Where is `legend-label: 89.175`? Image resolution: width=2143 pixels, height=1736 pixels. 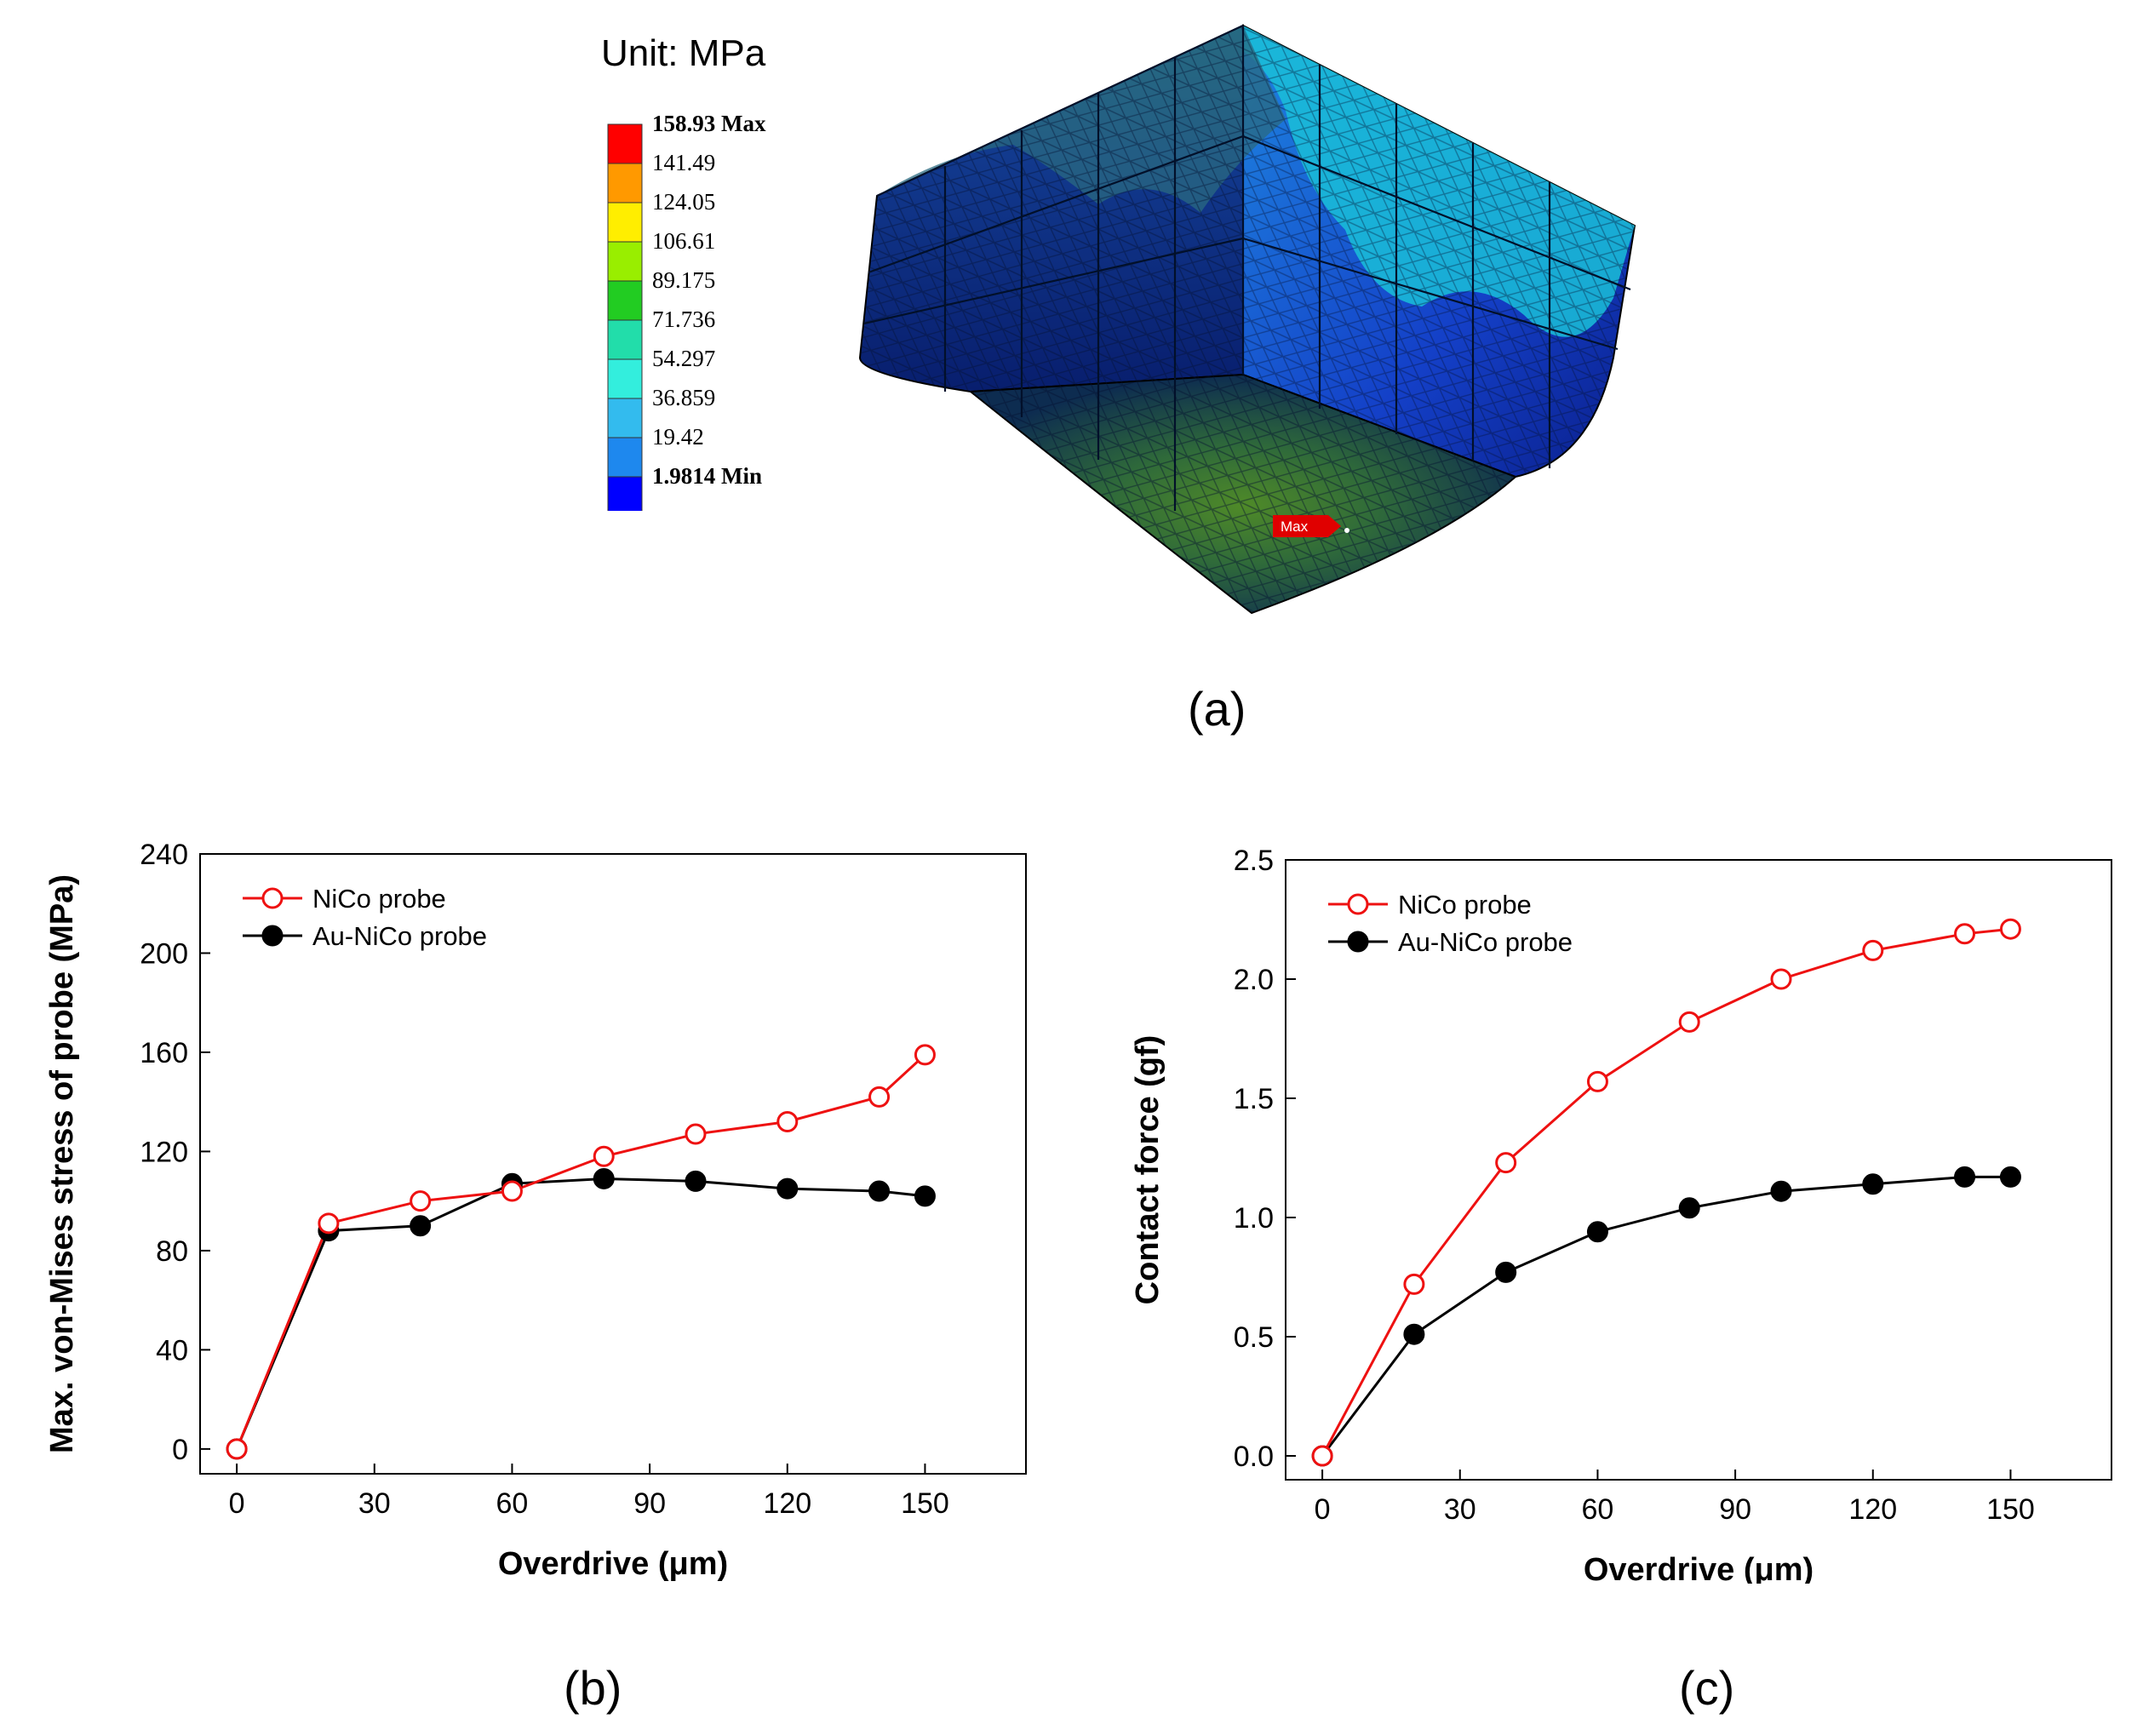
legend-label: 89.175 is located at coordinates (683, 280).